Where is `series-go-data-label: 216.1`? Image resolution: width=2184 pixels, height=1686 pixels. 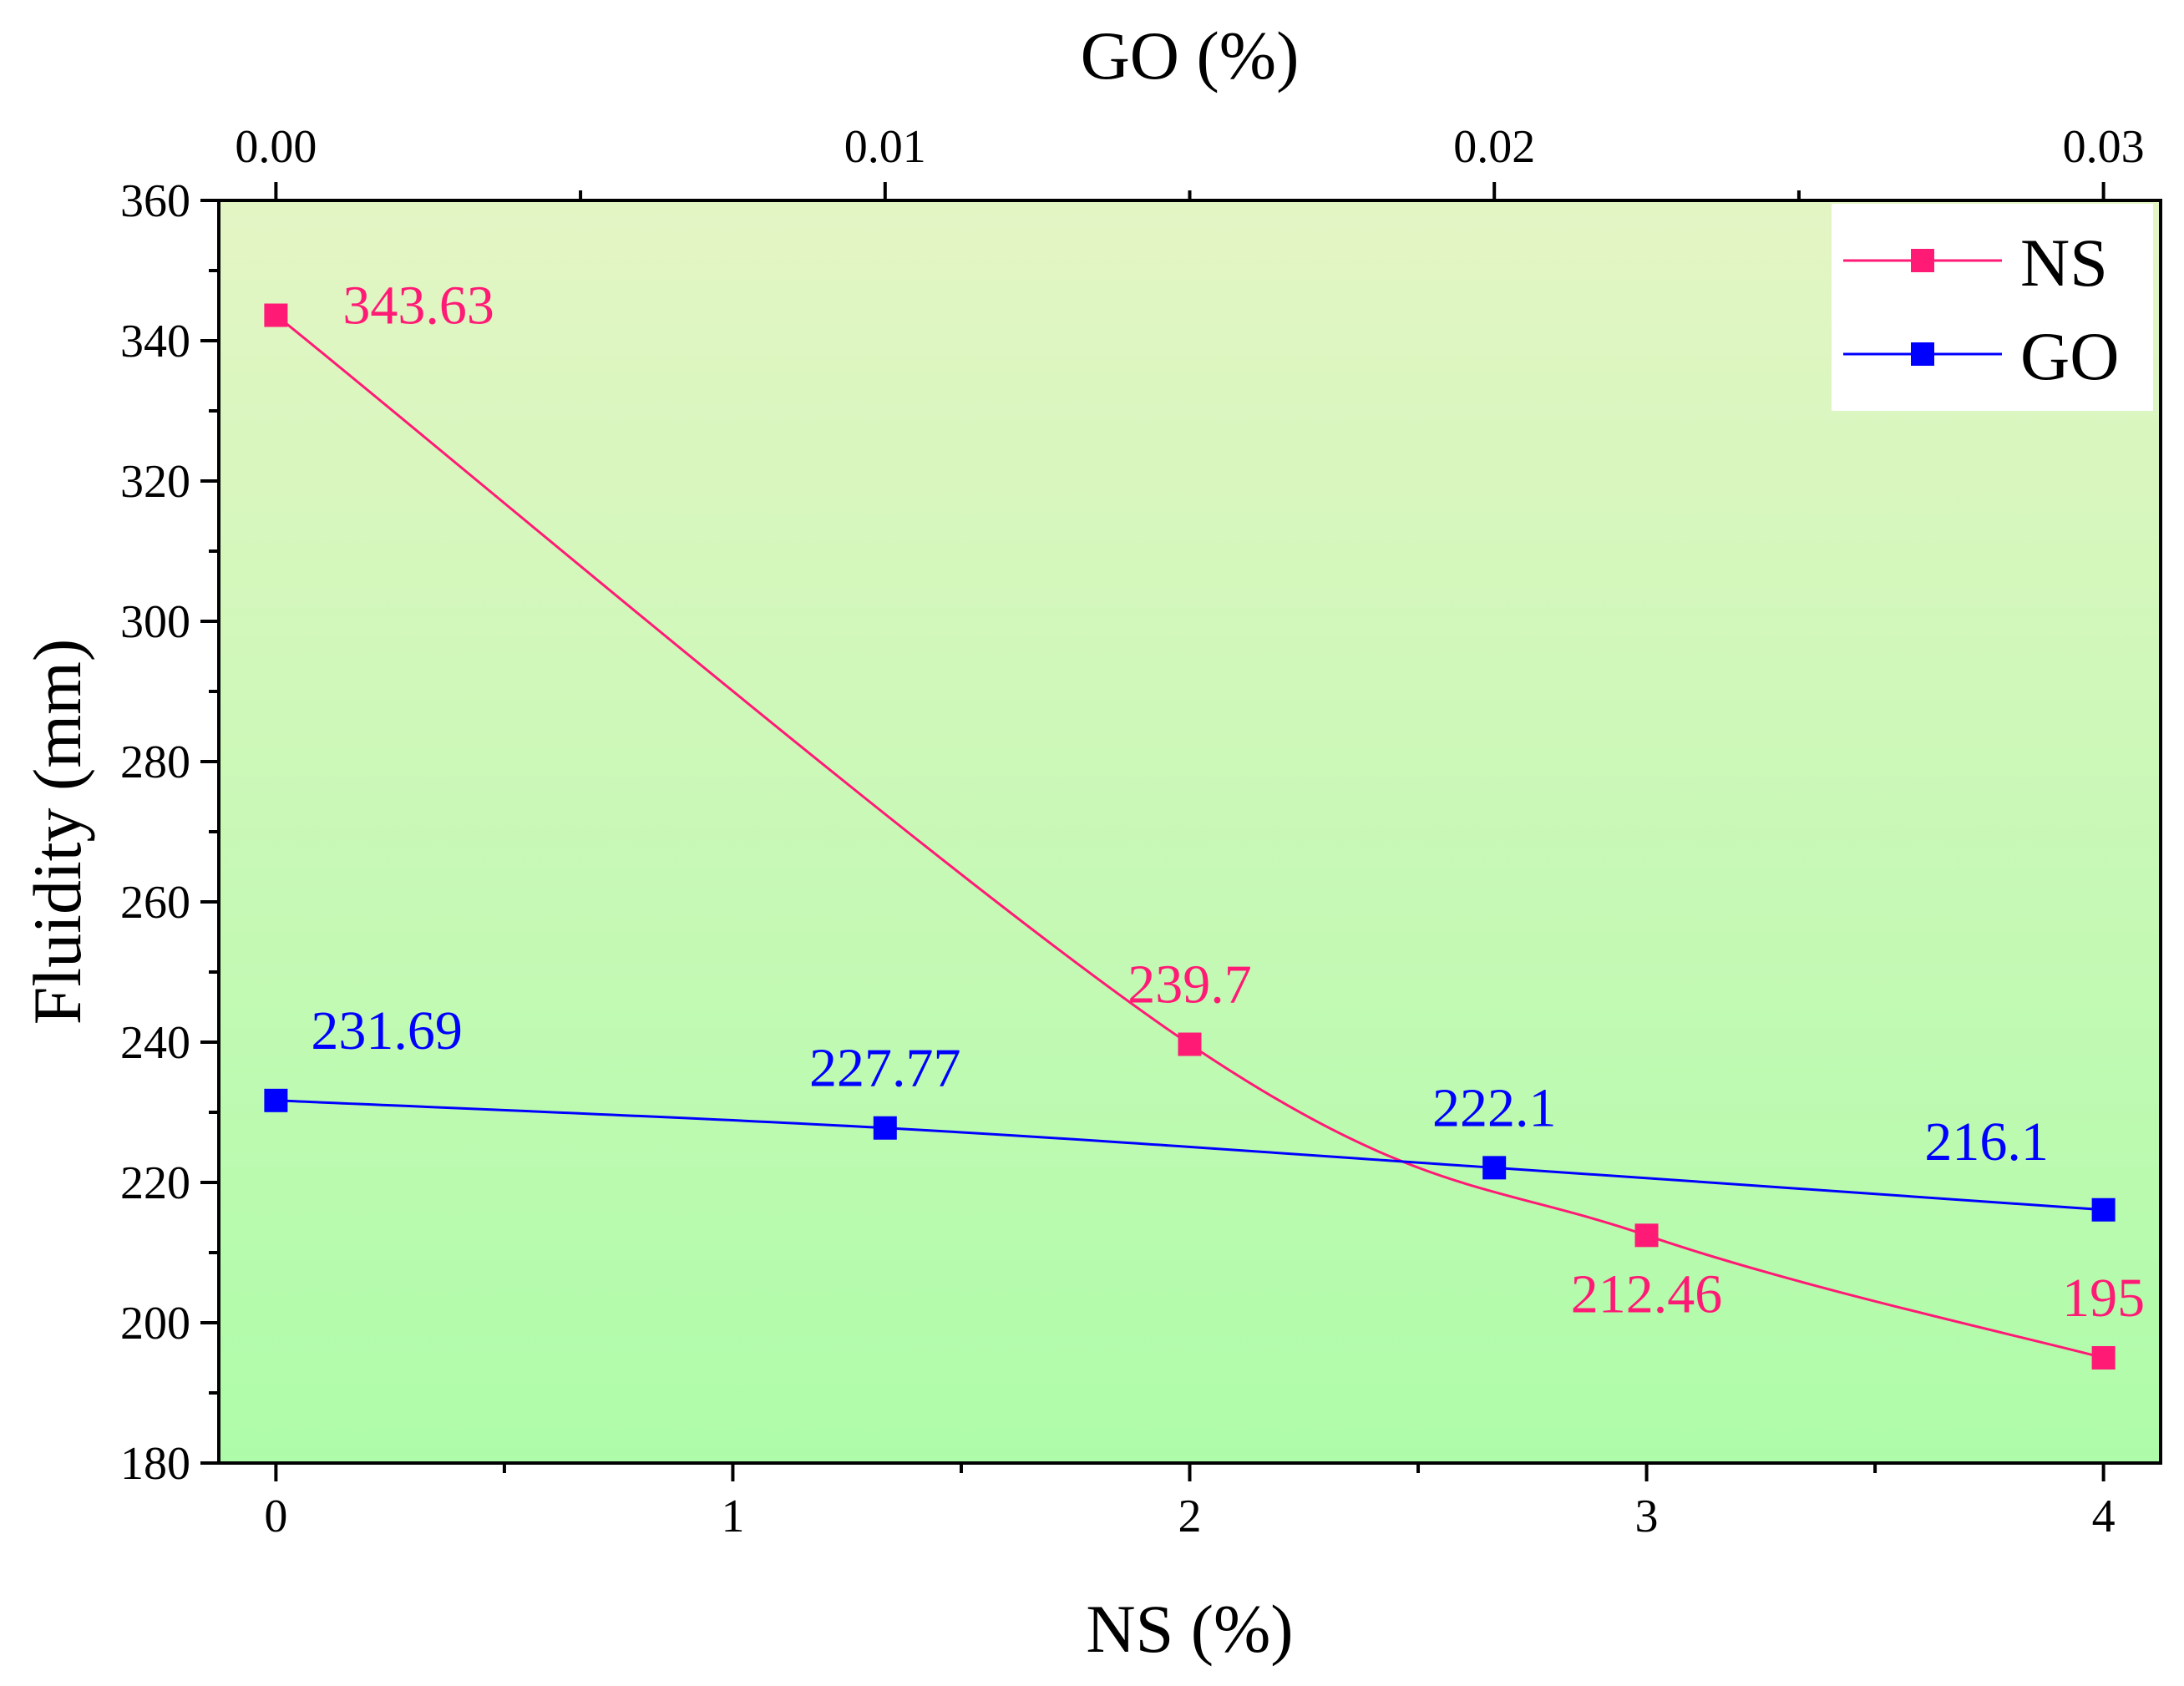
series-go-data-label: 216.1 is located at coordinates (1986, 1141).